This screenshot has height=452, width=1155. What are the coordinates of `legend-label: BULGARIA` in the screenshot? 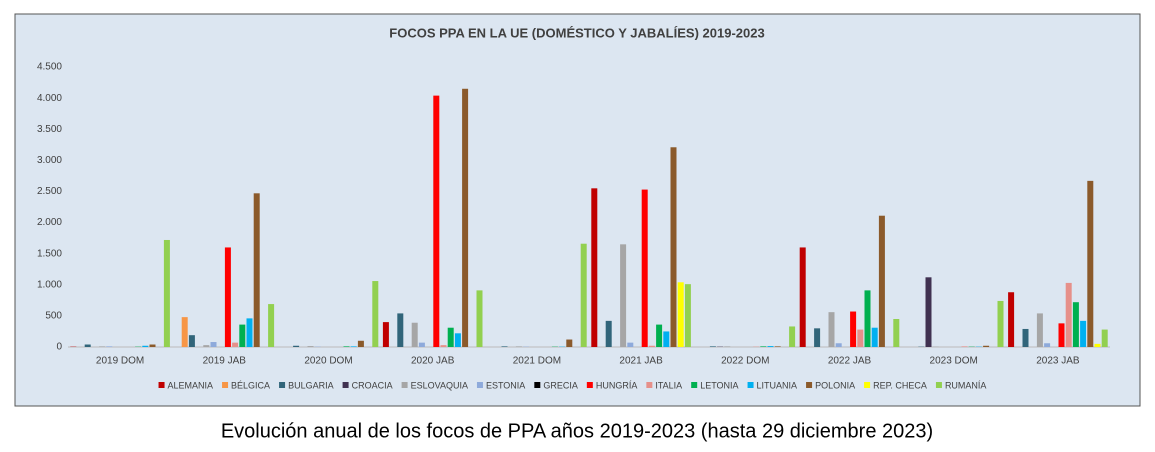 It's located at (311, 385).